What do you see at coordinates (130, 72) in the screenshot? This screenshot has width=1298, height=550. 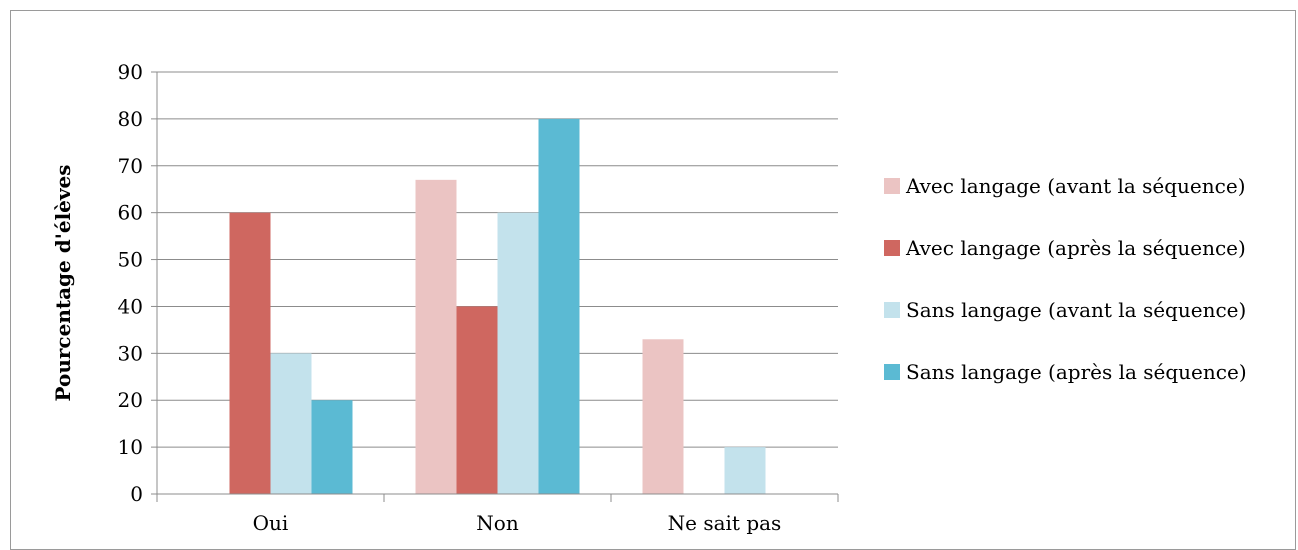 I see `y-tick-label: 90` at bounding box center [130, 72].